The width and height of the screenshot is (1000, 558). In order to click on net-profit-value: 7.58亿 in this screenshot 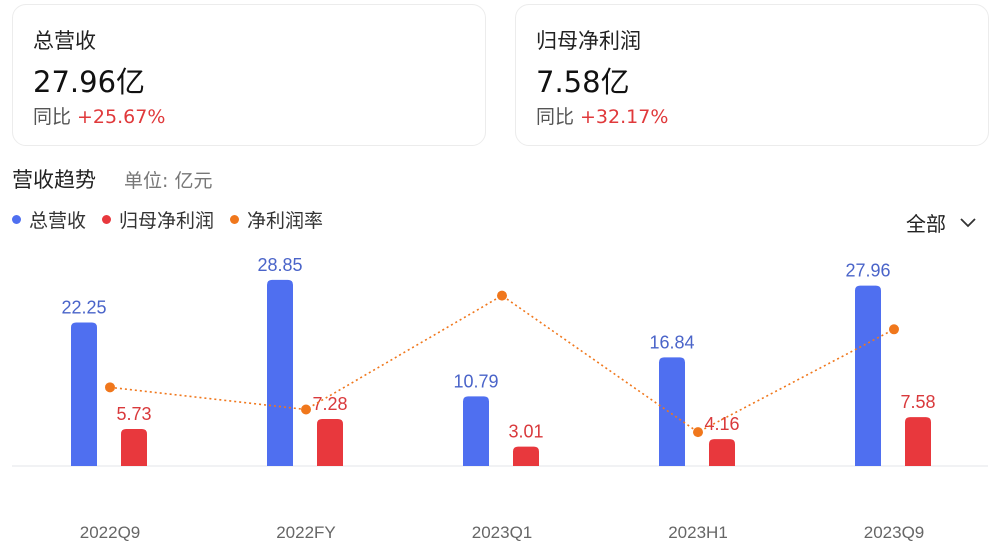, I will do `click(583, 82)`.